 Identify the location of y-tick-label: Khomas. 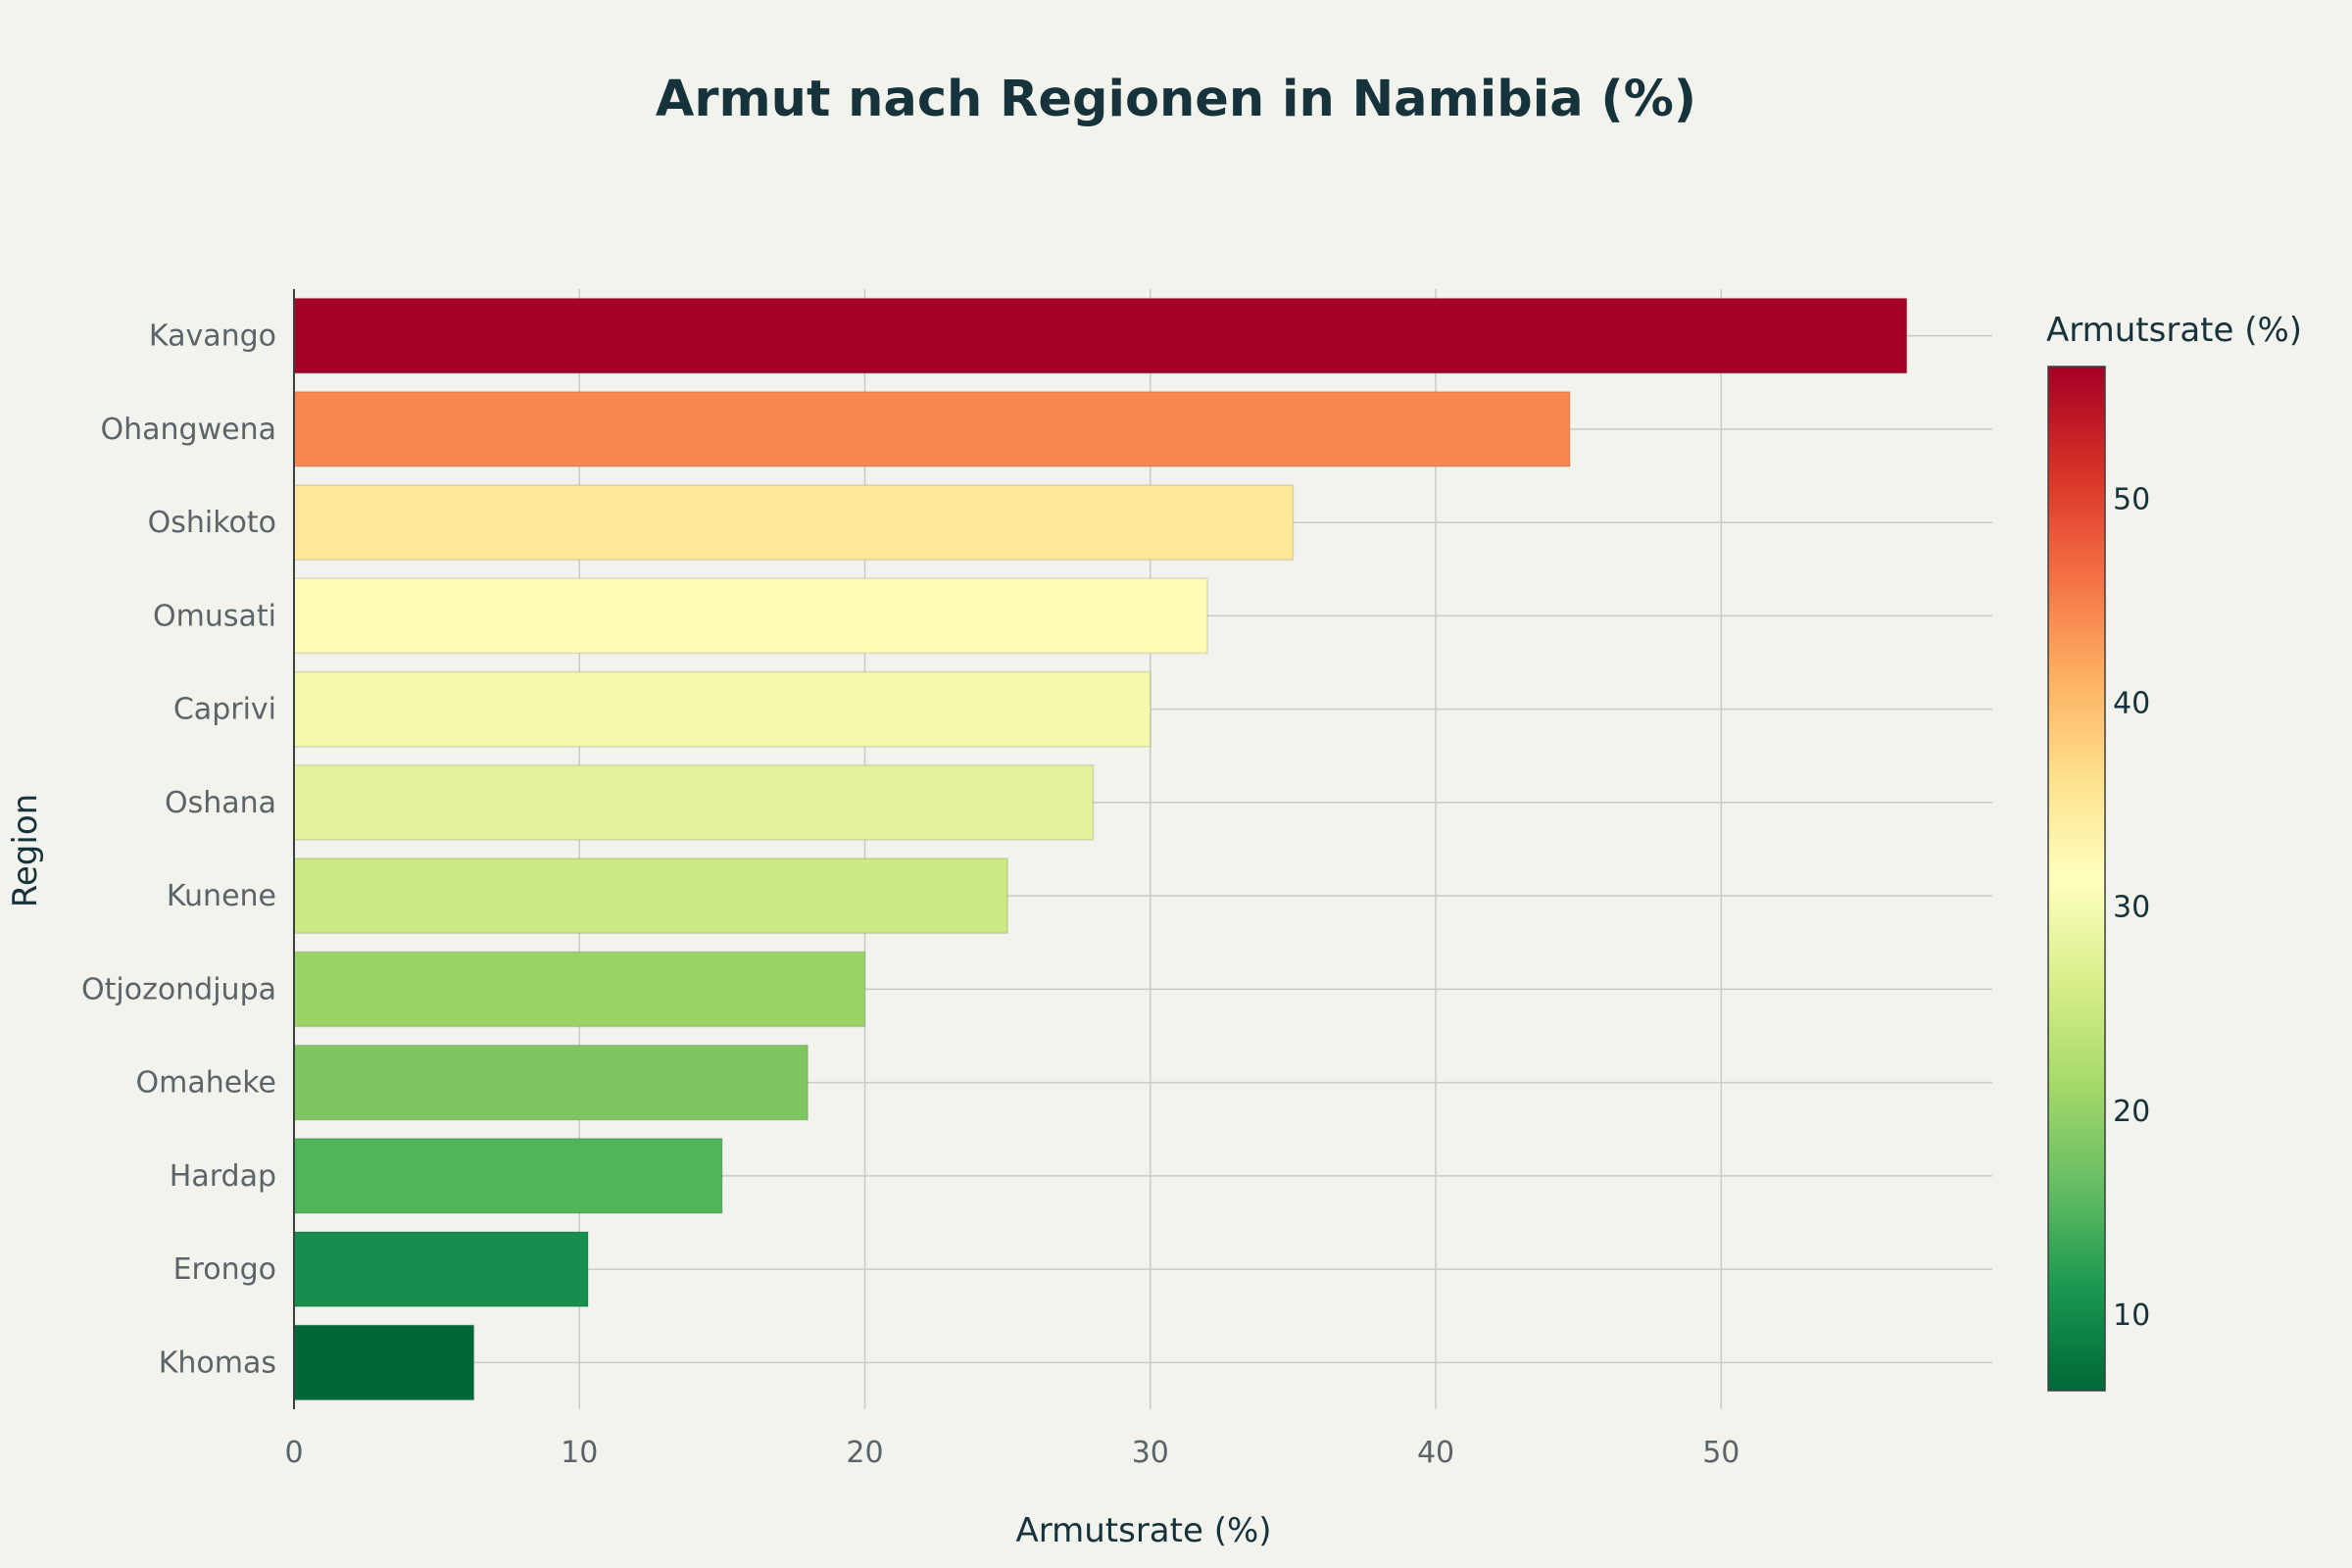
(217, 1363).